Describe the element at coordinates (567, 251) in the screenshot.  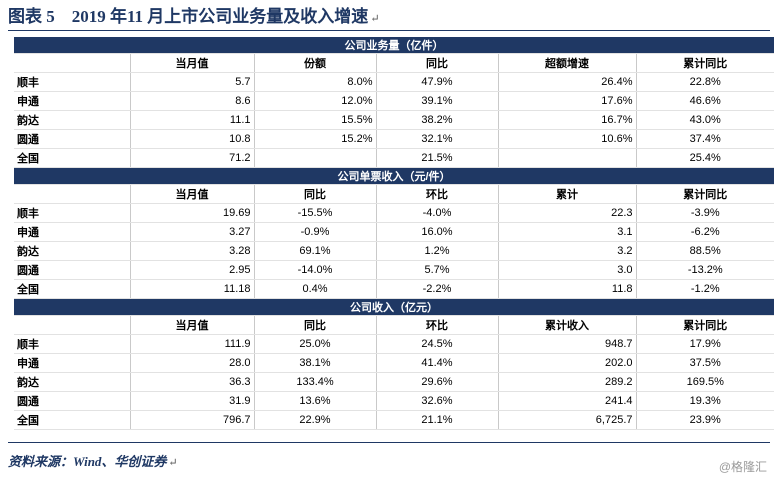
I see `table-cell: 3.2` at that location.